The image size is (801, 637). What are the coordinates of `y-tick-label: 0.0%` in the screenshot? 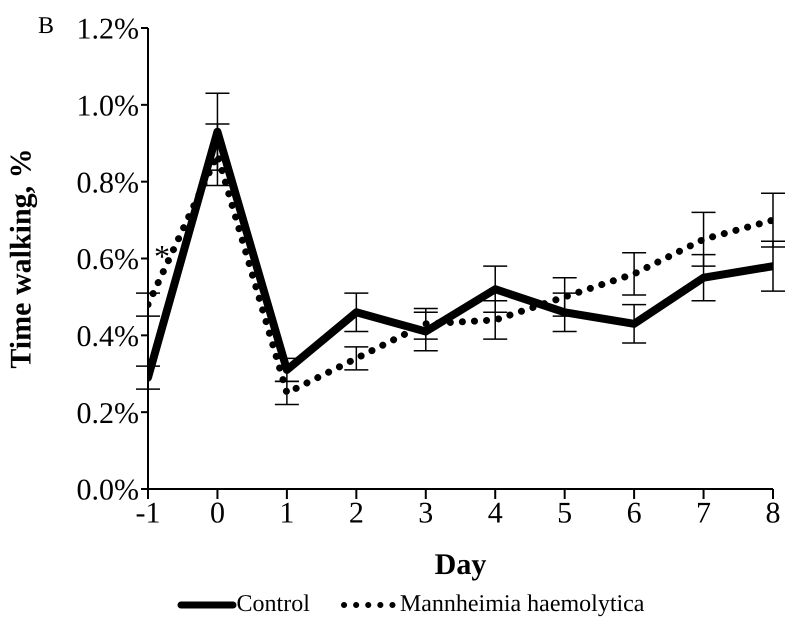 It's located at (107, 490).